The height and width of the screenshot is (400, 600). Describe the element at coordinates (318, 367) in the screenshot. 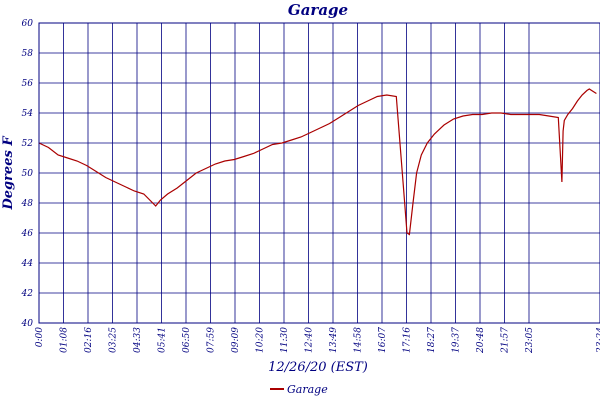

I see `x-axis-label: 12/26/20 (EST)` at that location.